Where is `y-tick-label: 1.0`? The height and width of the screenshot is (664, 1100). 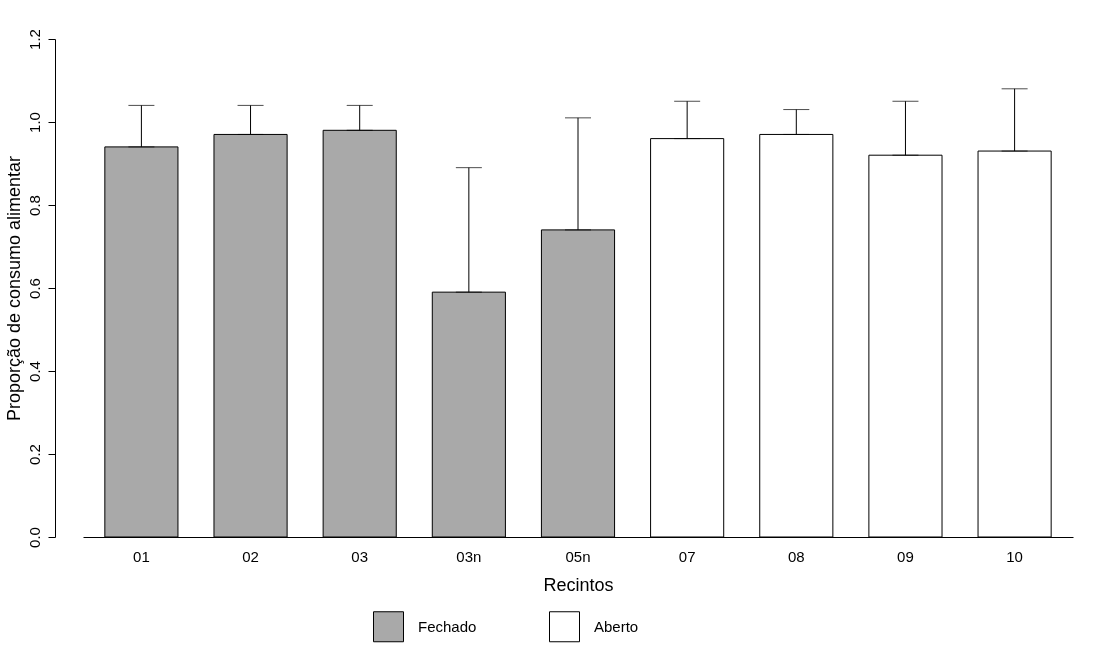 y-tick-label: 1.0 is located at coordinates (34, 122).